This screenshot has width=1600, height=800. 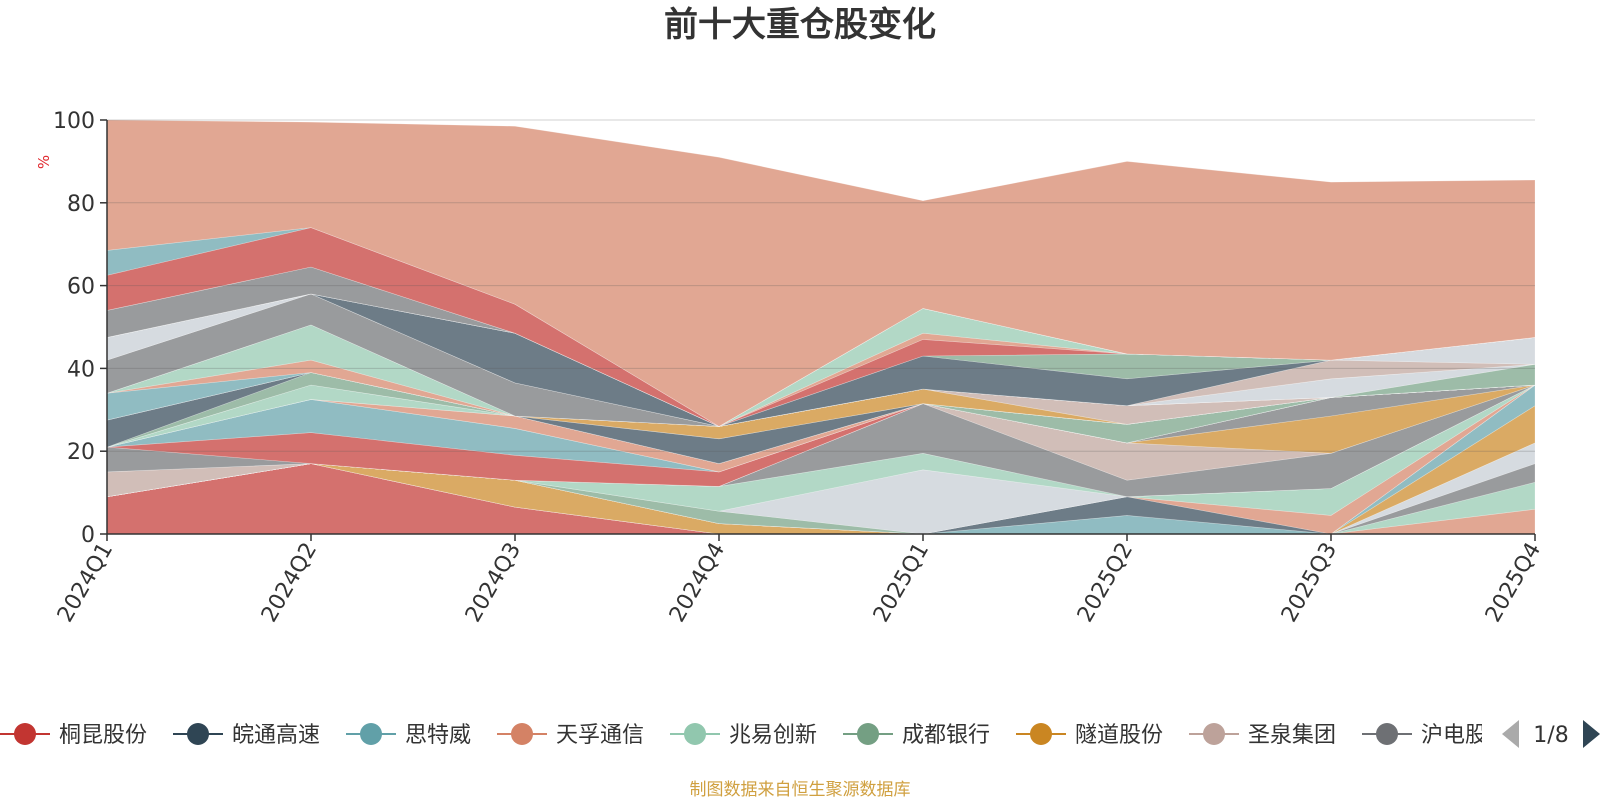 What do you see at coordinates (1309, 583) in the screenshot?
I see `x-tick-label-2025Q3: 2025Q3` at bounding box center [1309, 583].